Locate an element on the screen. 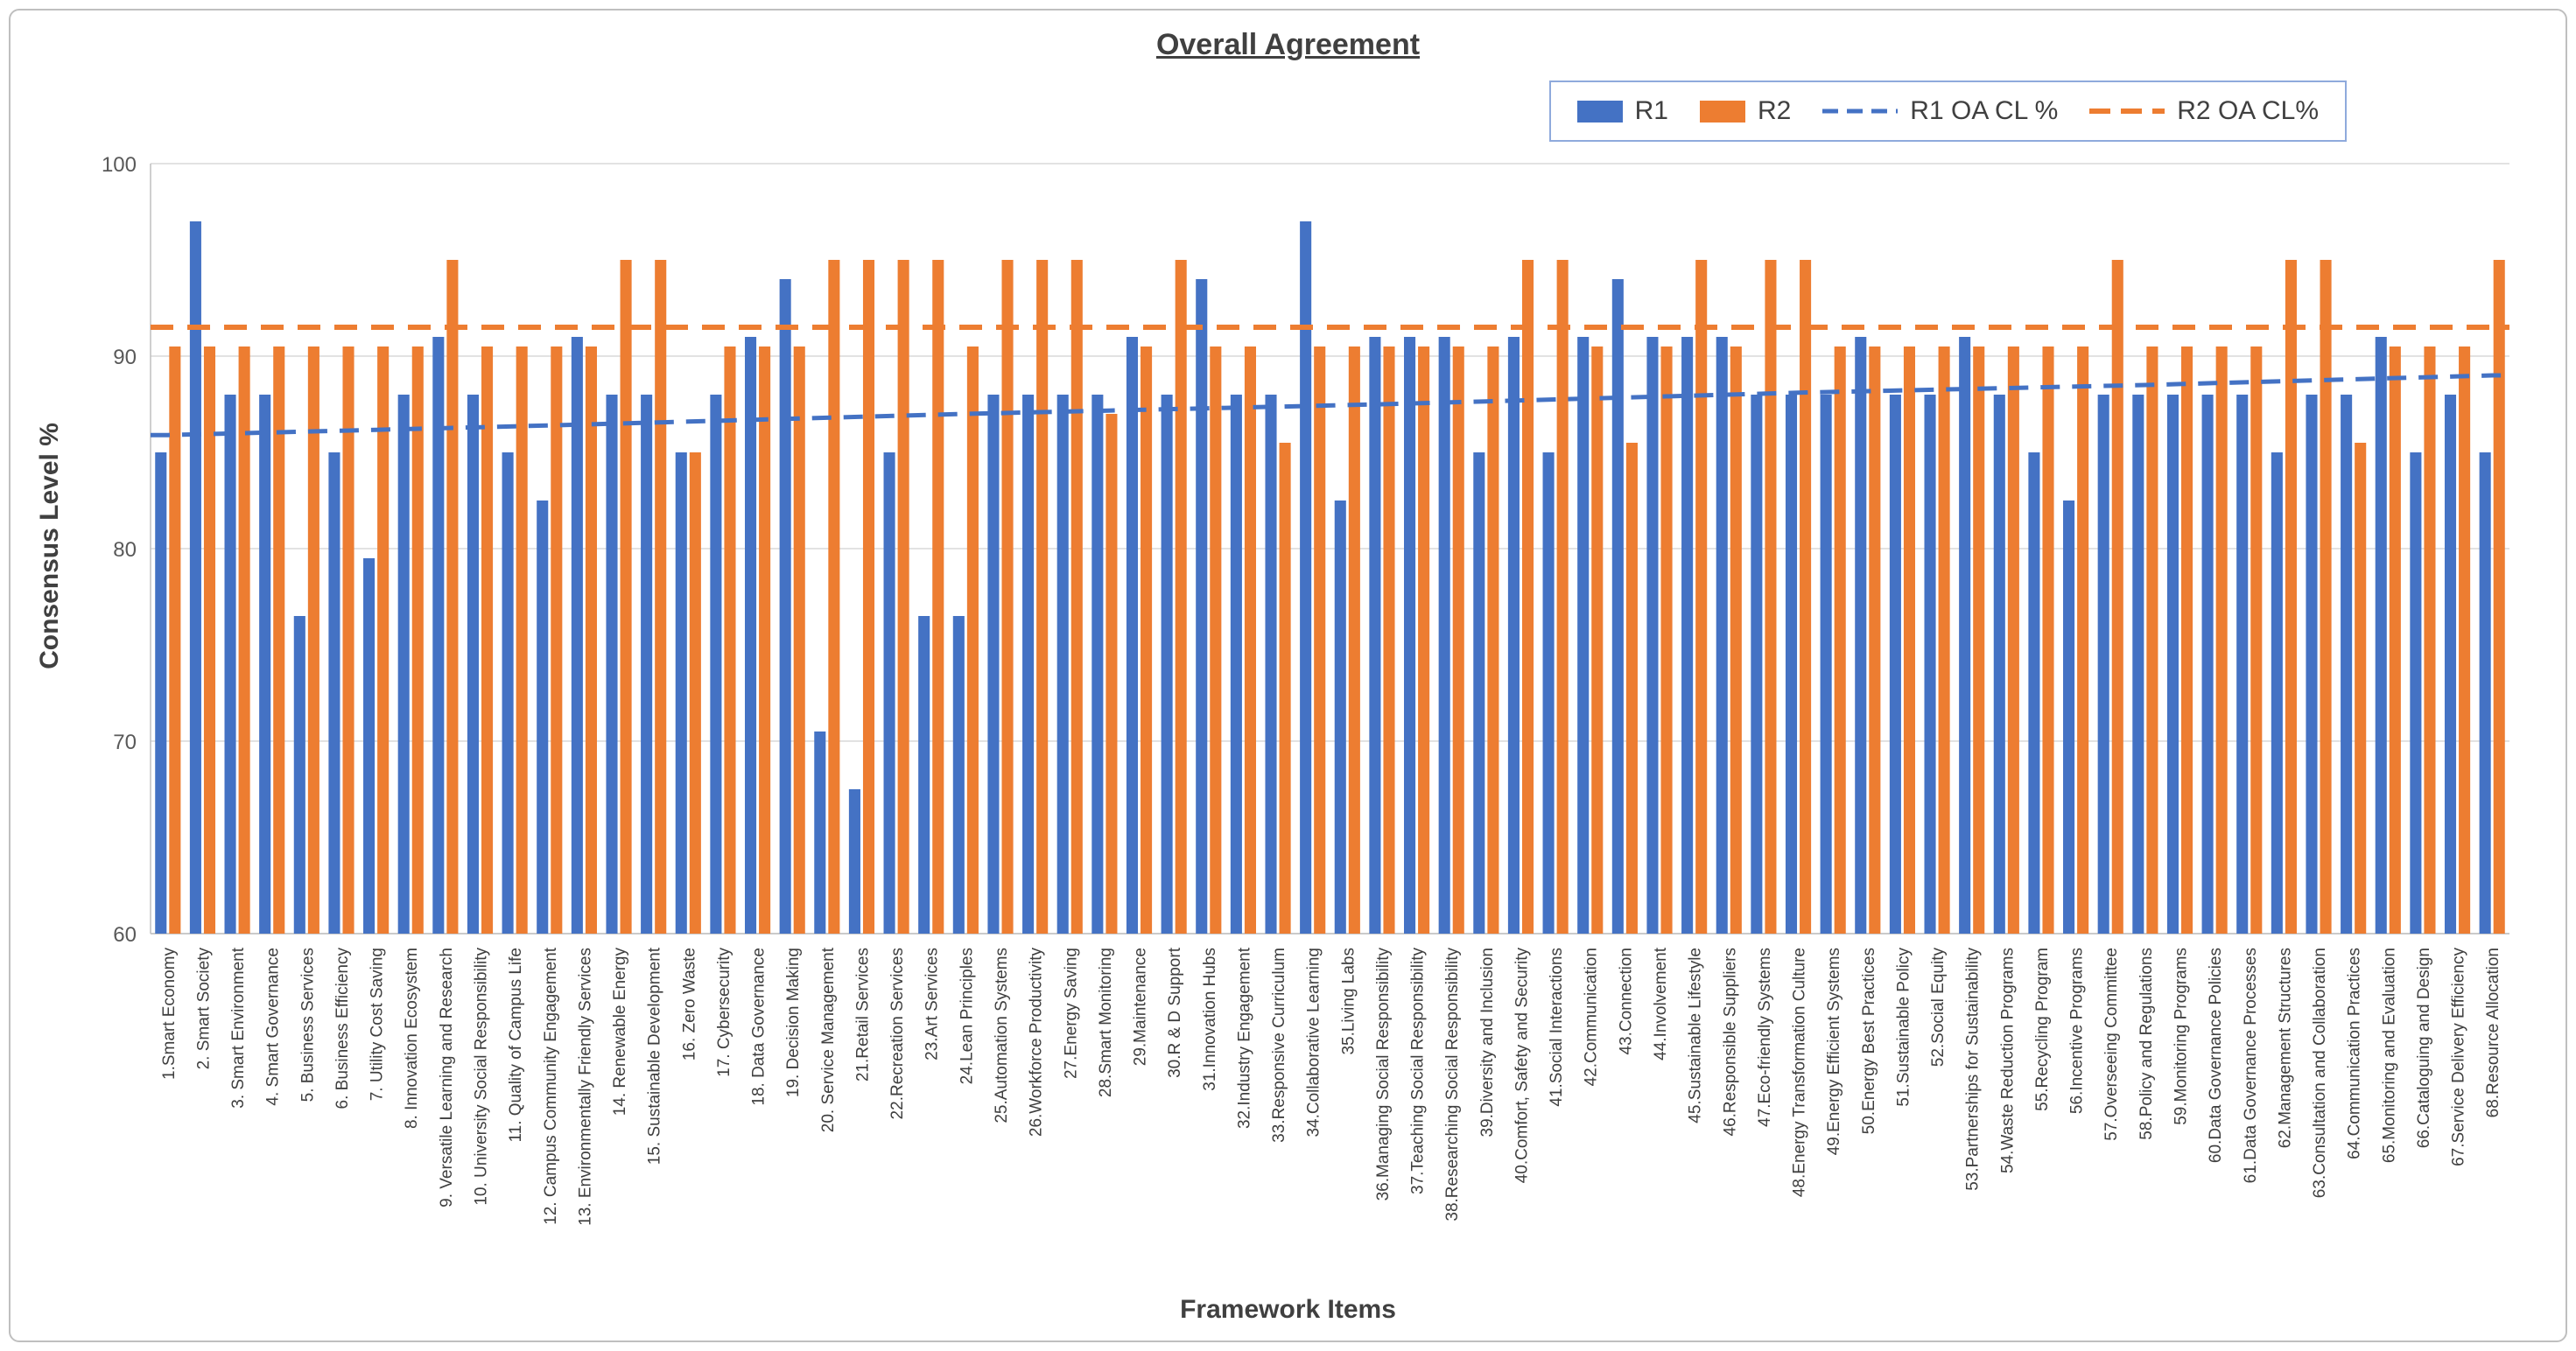 This screenshot has height=1351, width=2576. svg-text: 35.Living Labs is located at coordinates (1348, 1001).